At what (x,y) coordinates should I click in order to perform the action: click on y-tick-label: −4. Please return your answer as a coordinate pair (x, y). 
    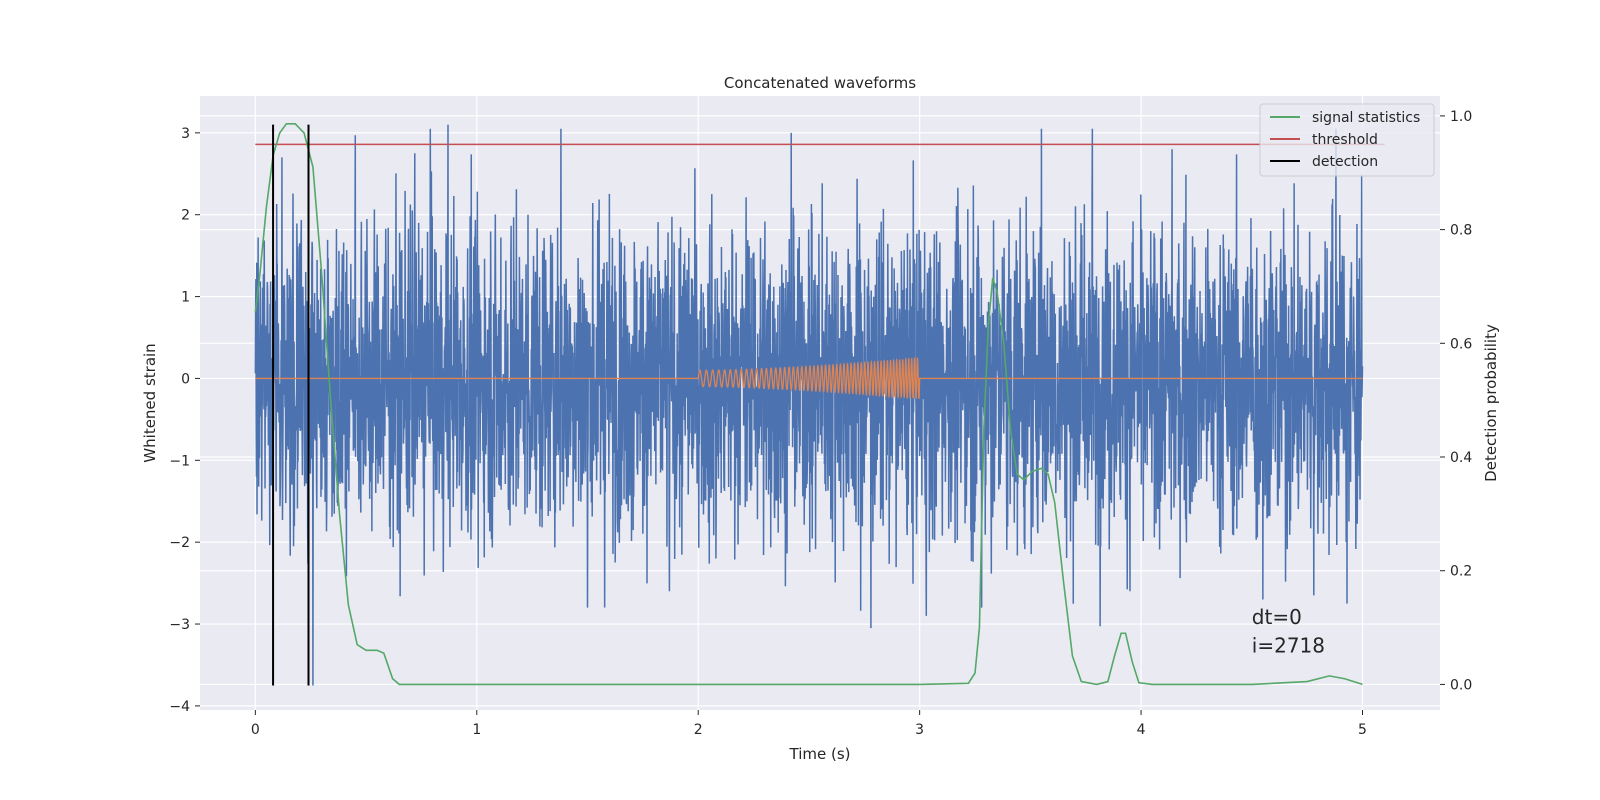
    Looking at the image, I should click on (179, 707).